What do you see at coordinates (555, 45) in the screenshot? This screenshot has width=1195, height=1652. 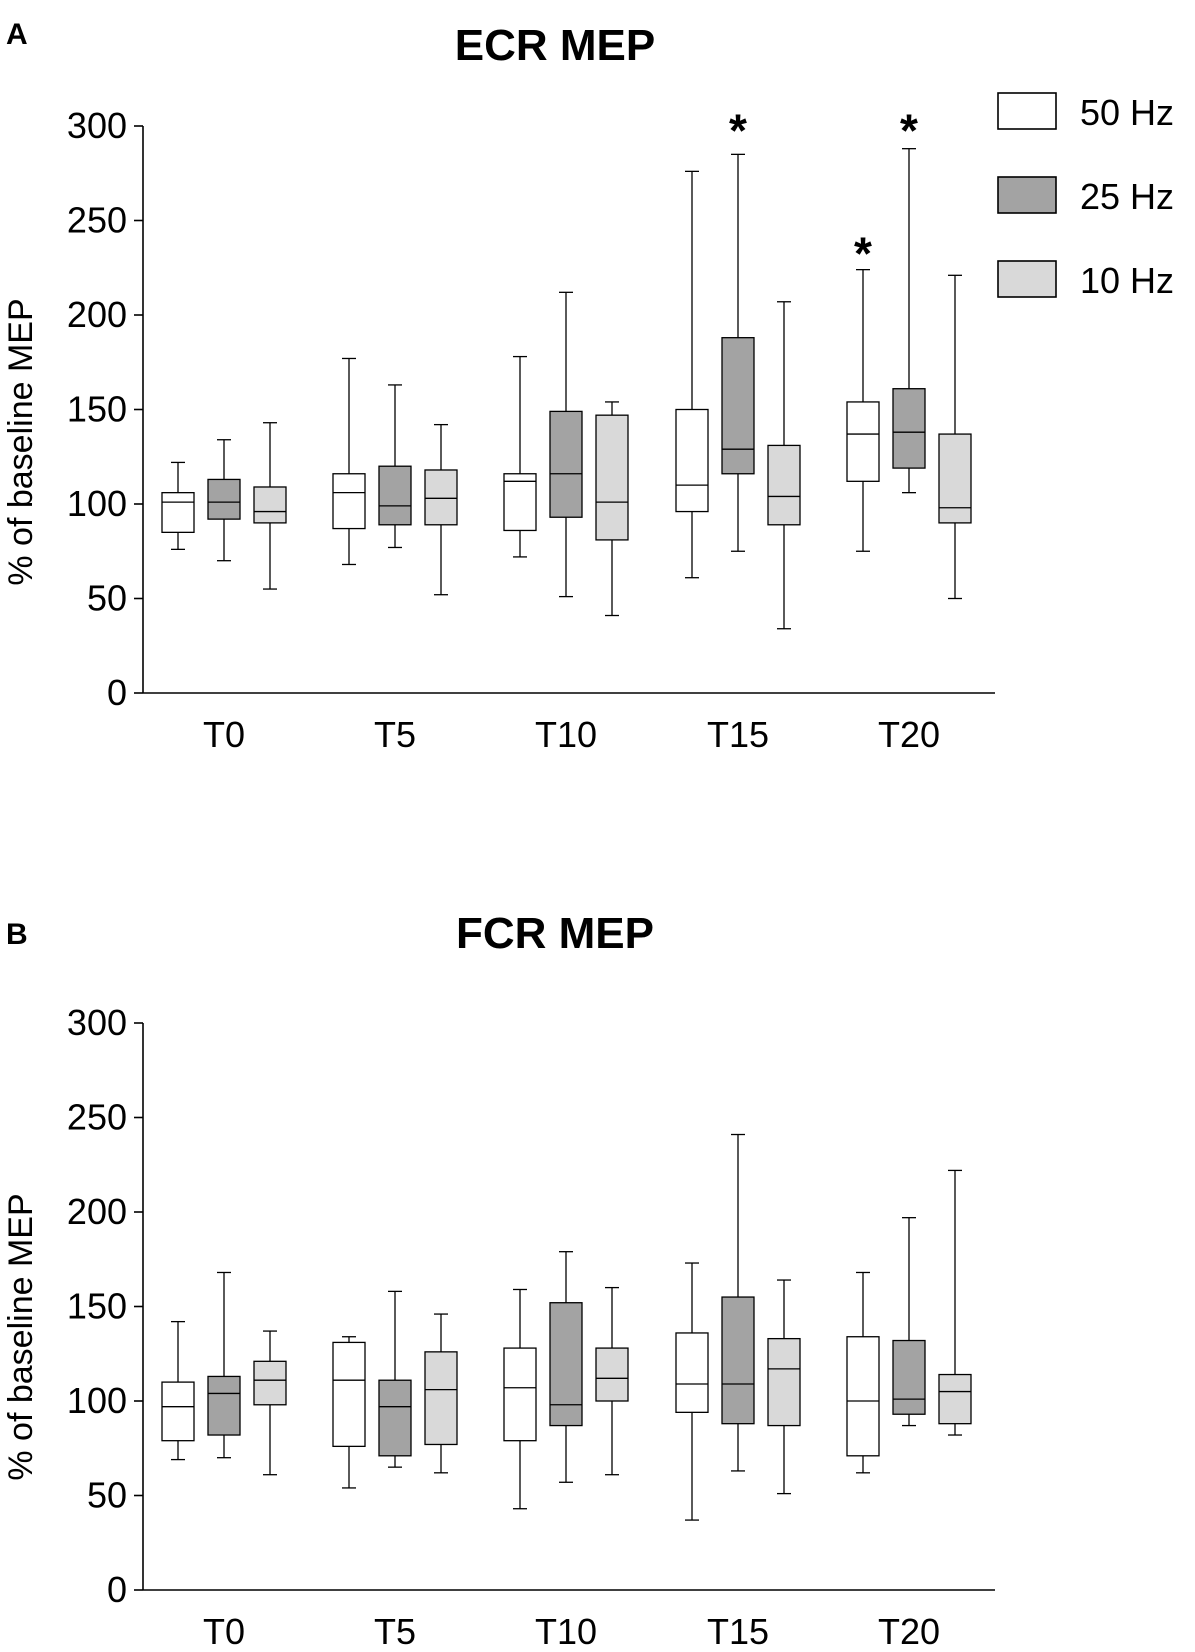 I see `panel-a-title: ECR MEP` at bounding box center [555, 45].